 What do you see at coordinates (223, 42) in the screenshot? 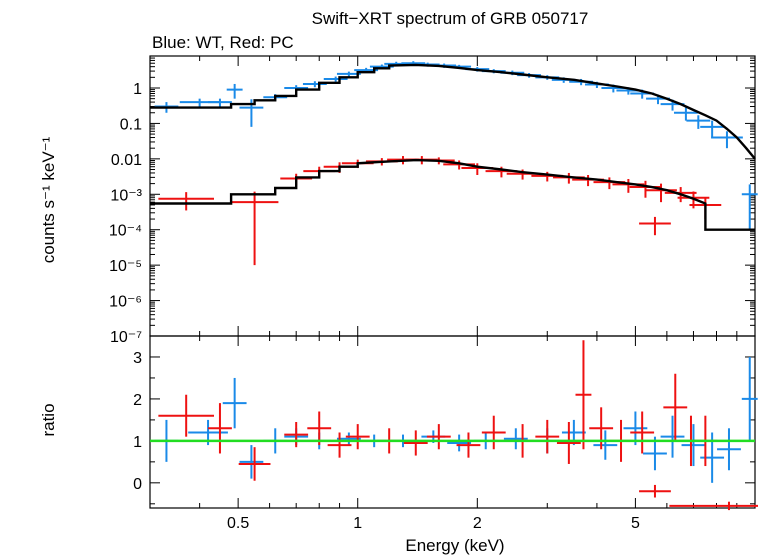
I see `chart-subtitle: Blue: WT, Red: PC` at bounding box center [223, 42].